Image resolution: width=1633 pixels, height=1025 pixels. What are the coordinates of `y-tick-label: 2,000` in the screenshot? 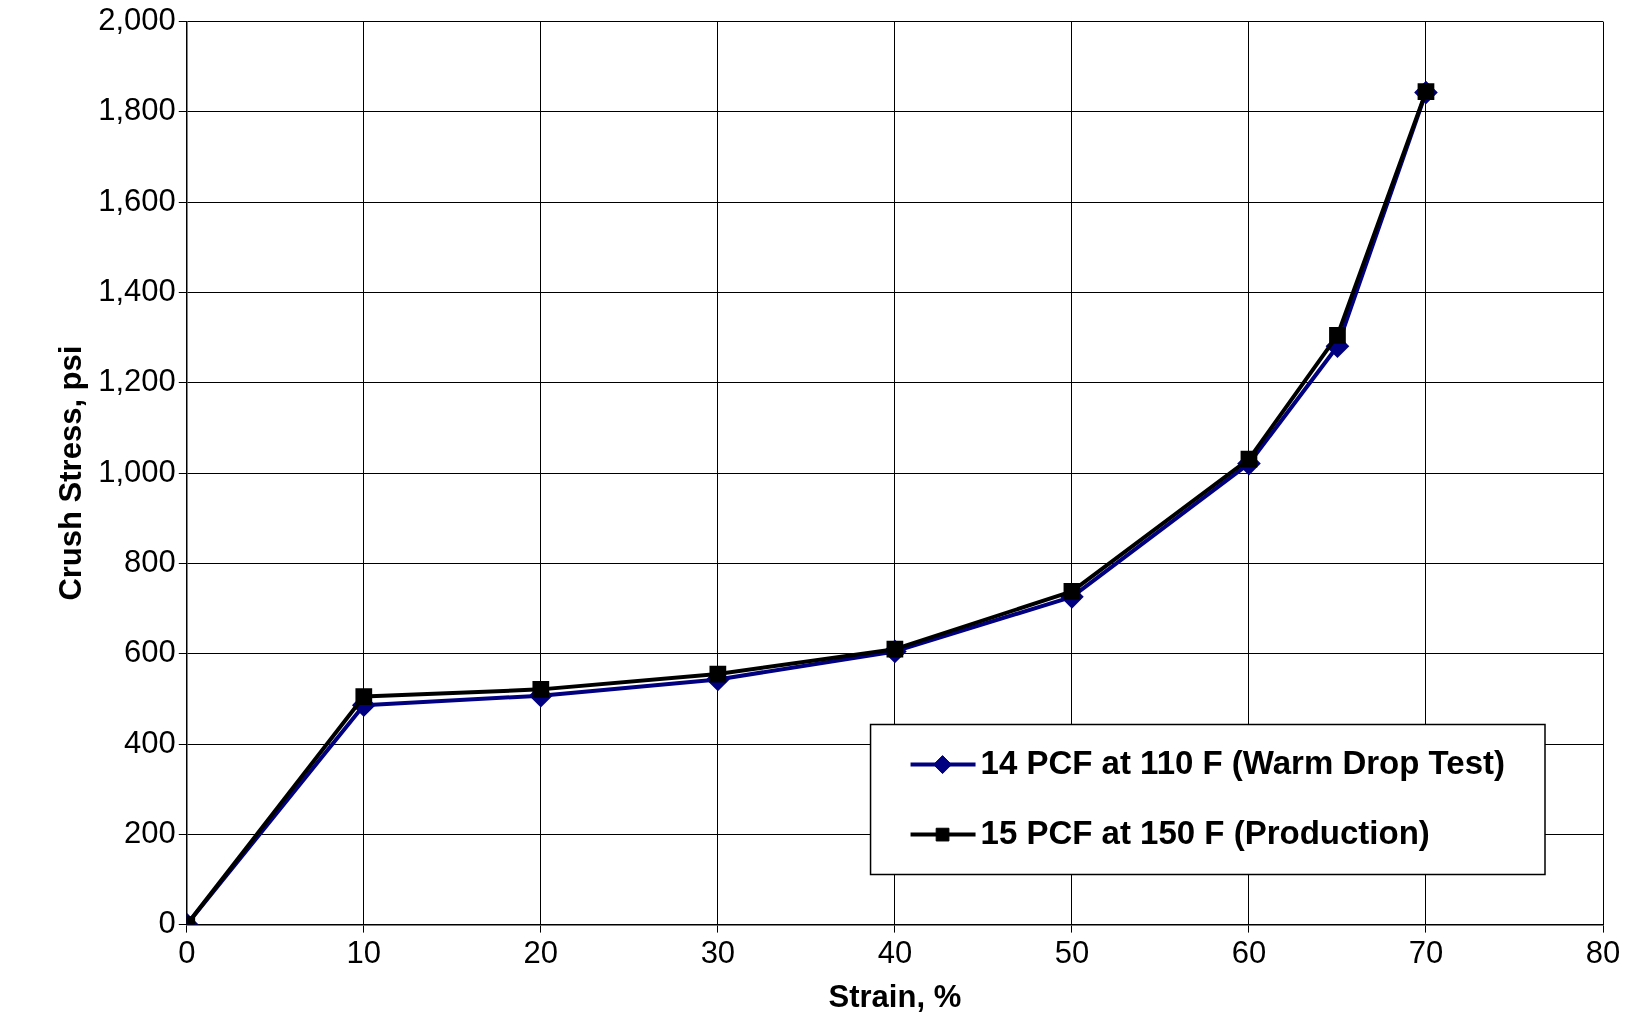 It's located at (137, 20).